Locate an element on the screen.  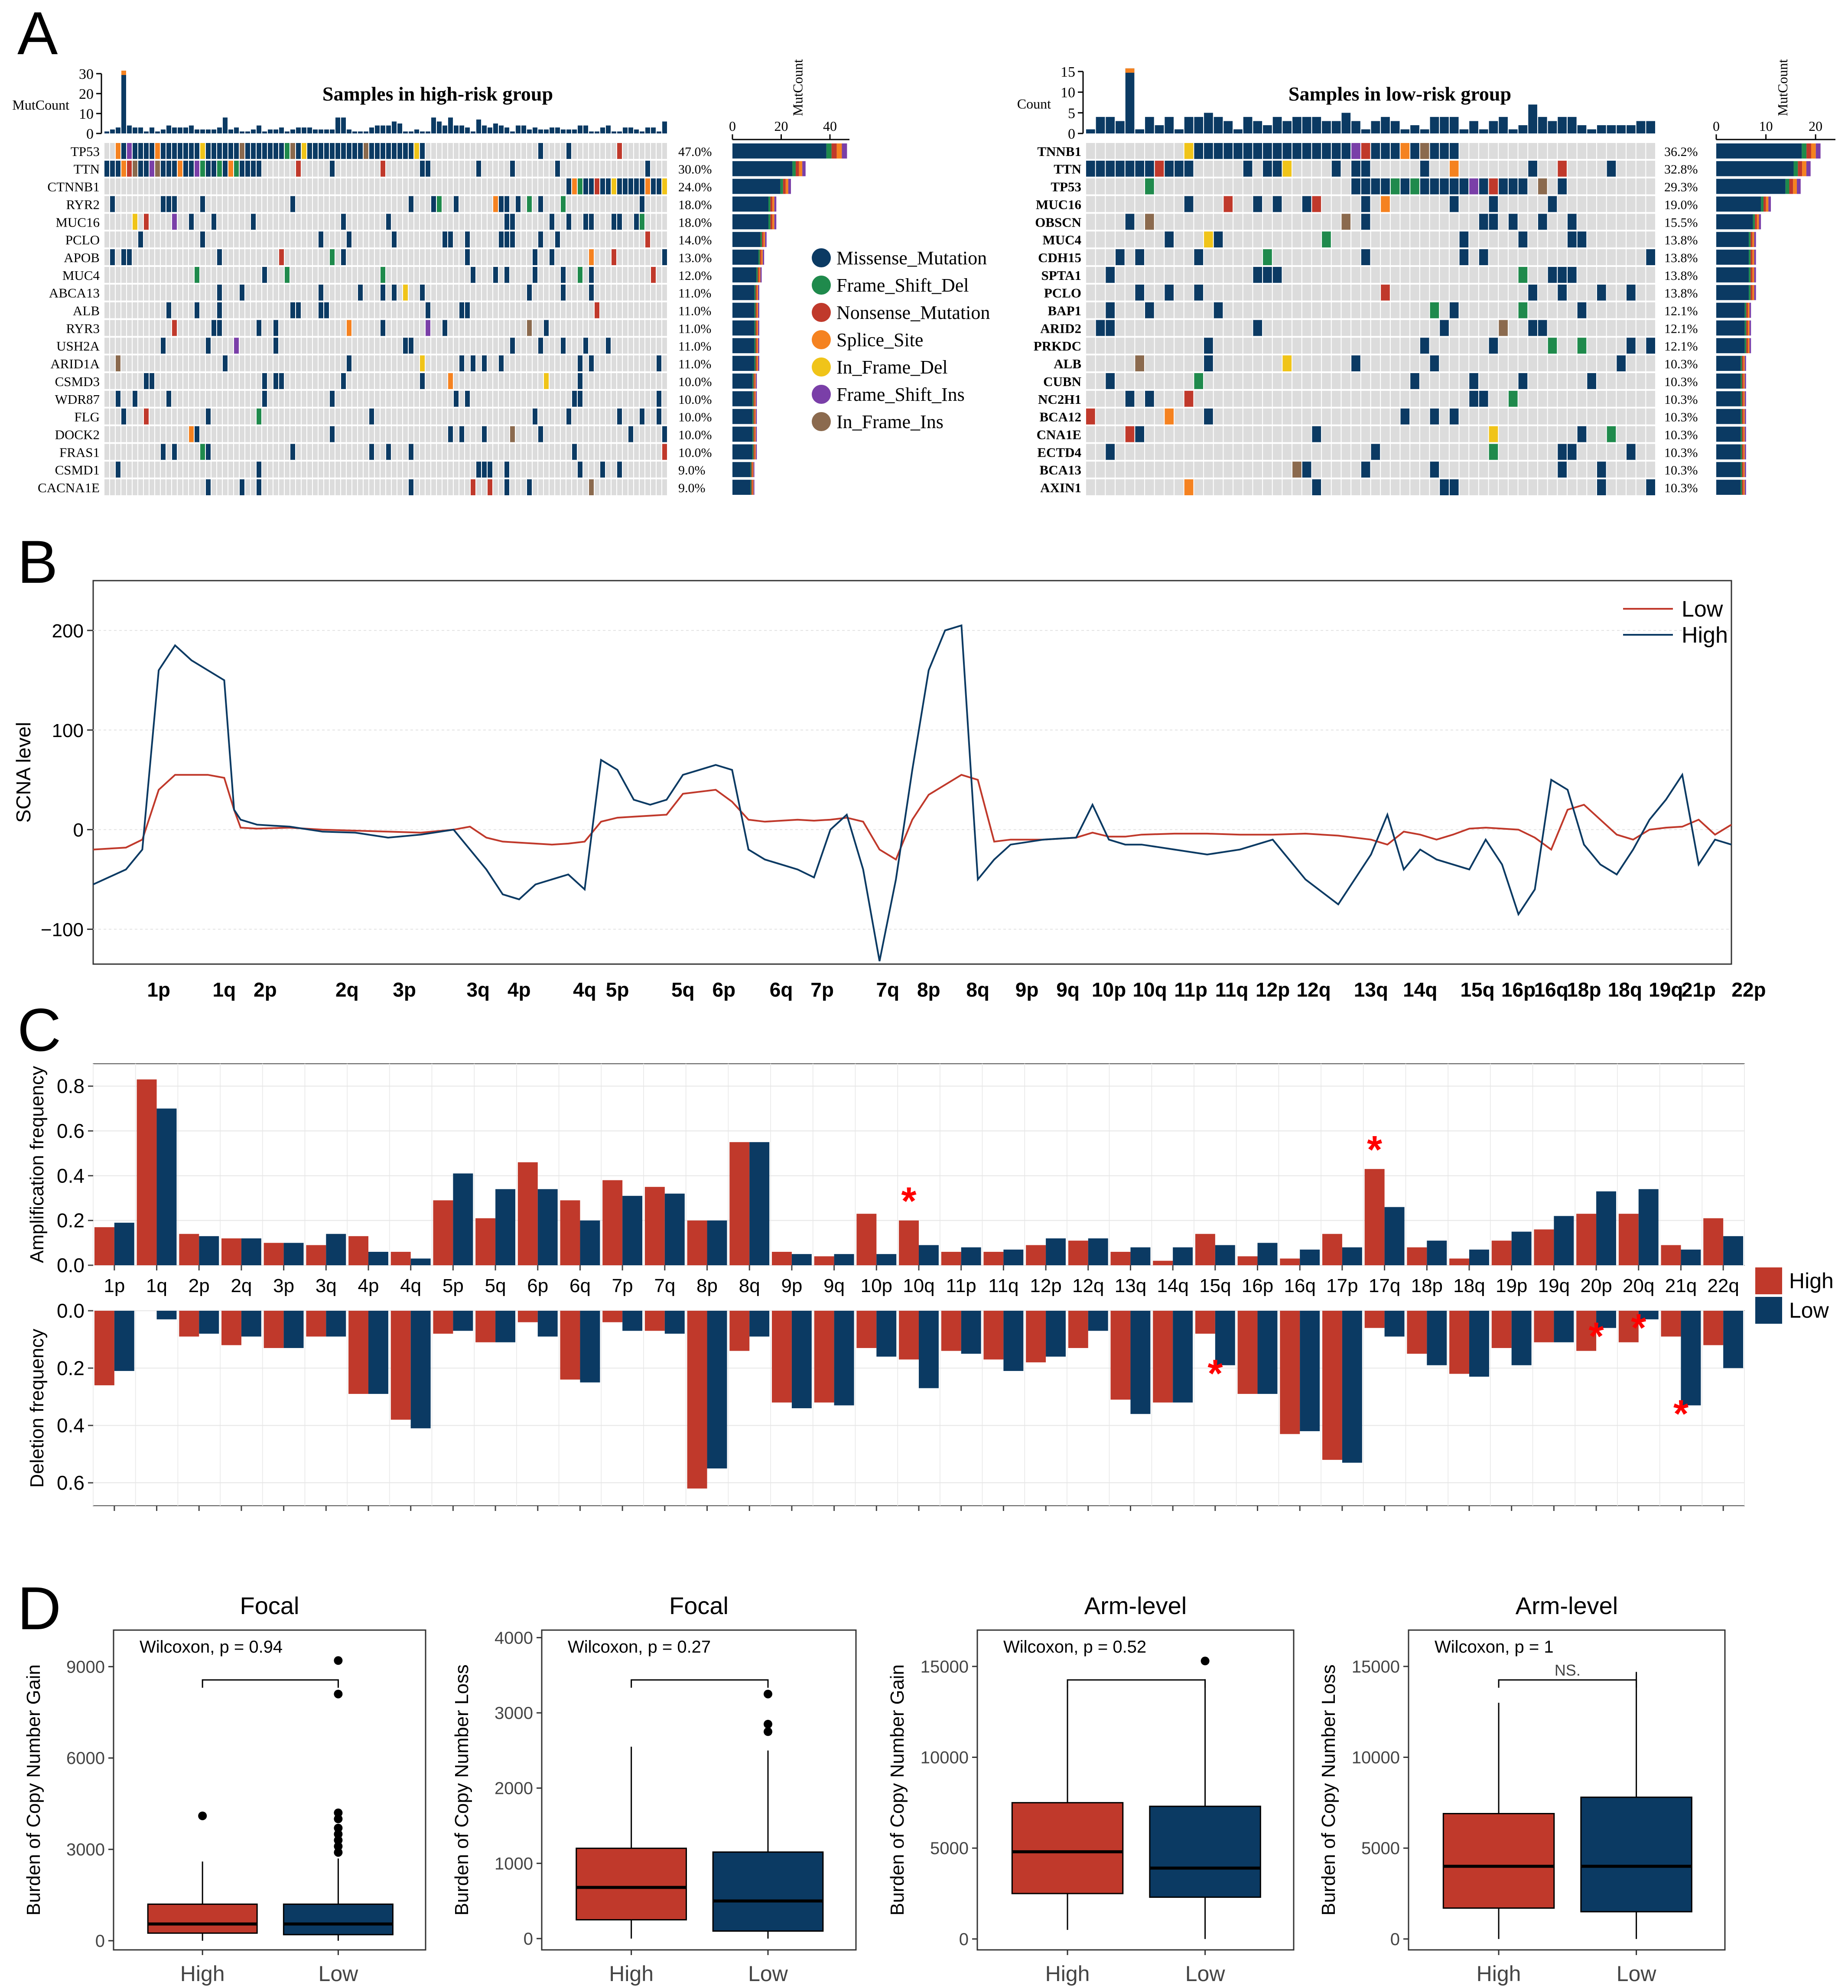
right-tick-label: 20 is located at coordinates (1815, 126).